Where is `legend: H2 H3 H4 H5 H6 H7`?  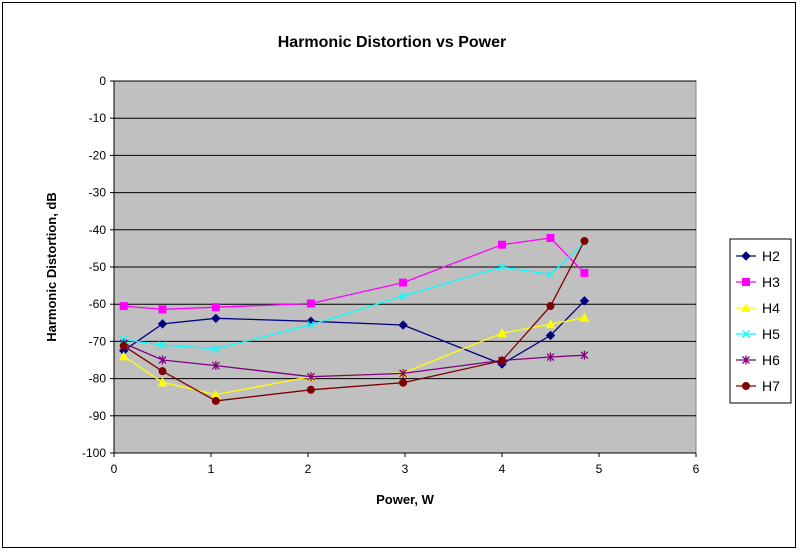
legend: H2 H3 H4 H5 H6 H7 is located at coordinates (760, 321).